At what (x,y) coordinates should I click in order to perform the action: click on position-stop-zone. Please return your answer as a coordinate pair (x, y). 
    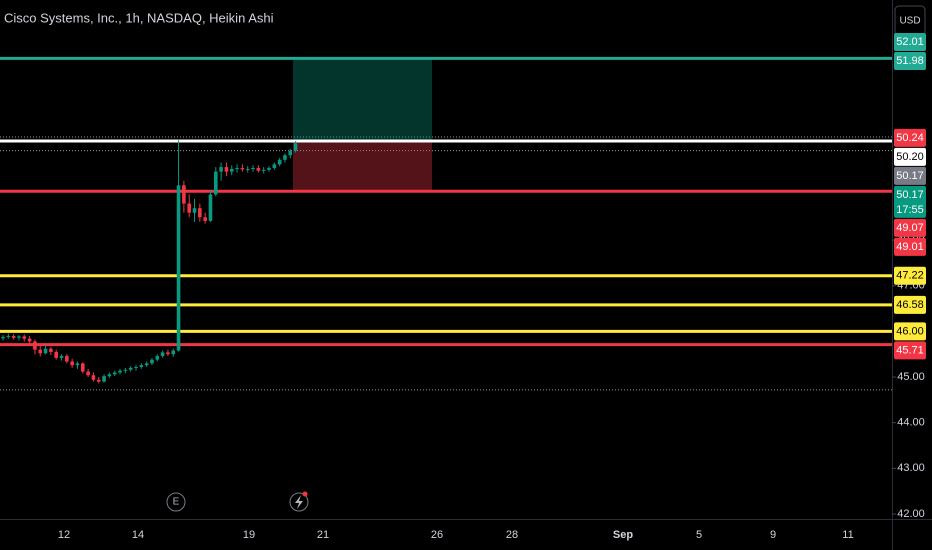
    Looking at the image, I should click on (362, 166).